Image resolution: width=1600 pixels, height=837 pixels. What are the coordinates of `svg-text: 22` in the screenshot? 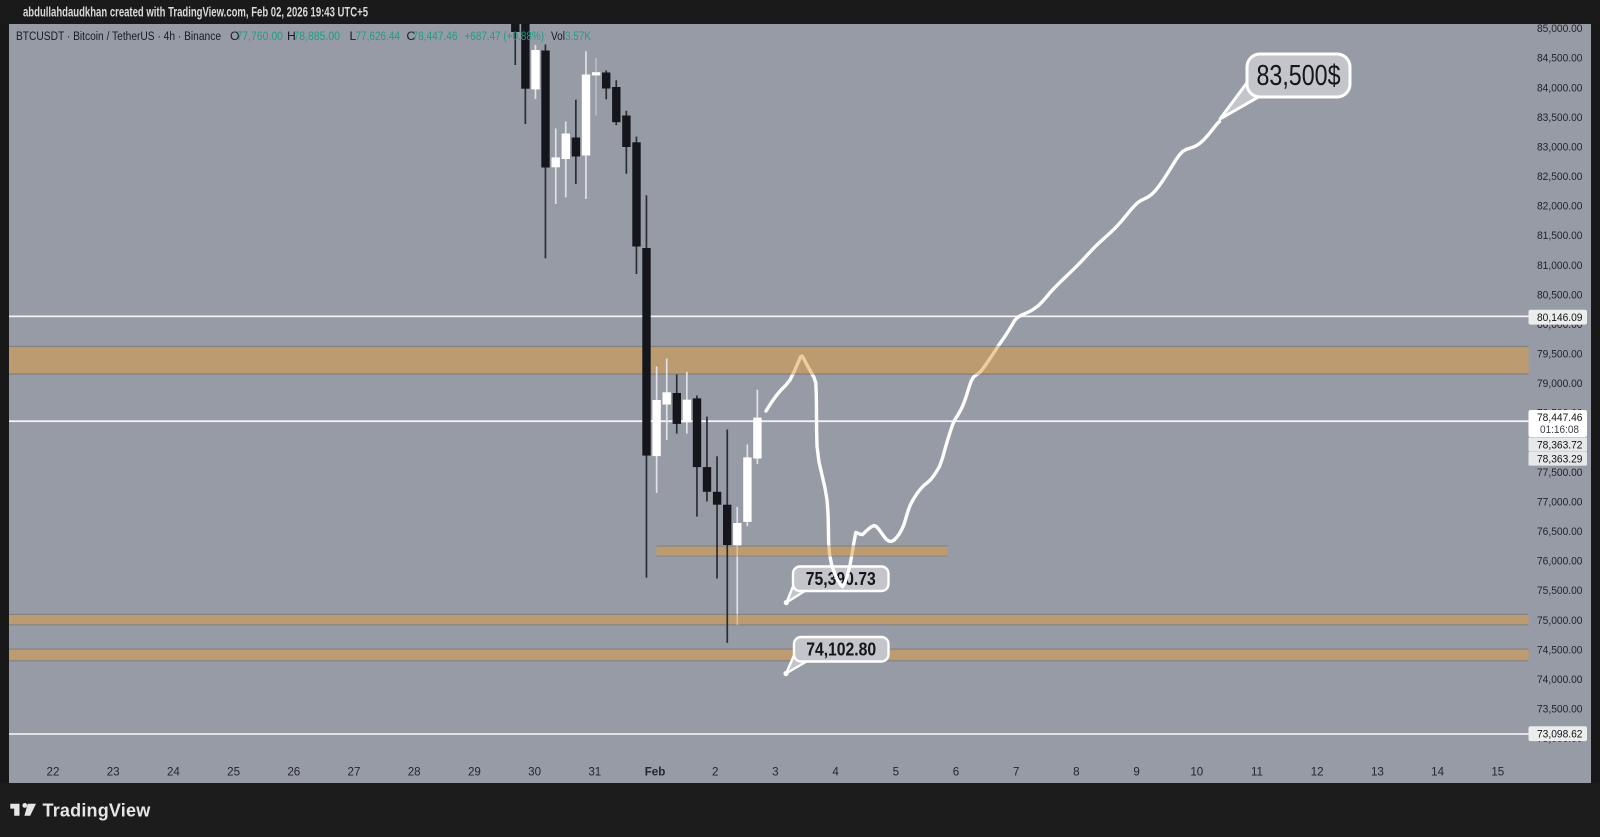 It's located at (53, 772).